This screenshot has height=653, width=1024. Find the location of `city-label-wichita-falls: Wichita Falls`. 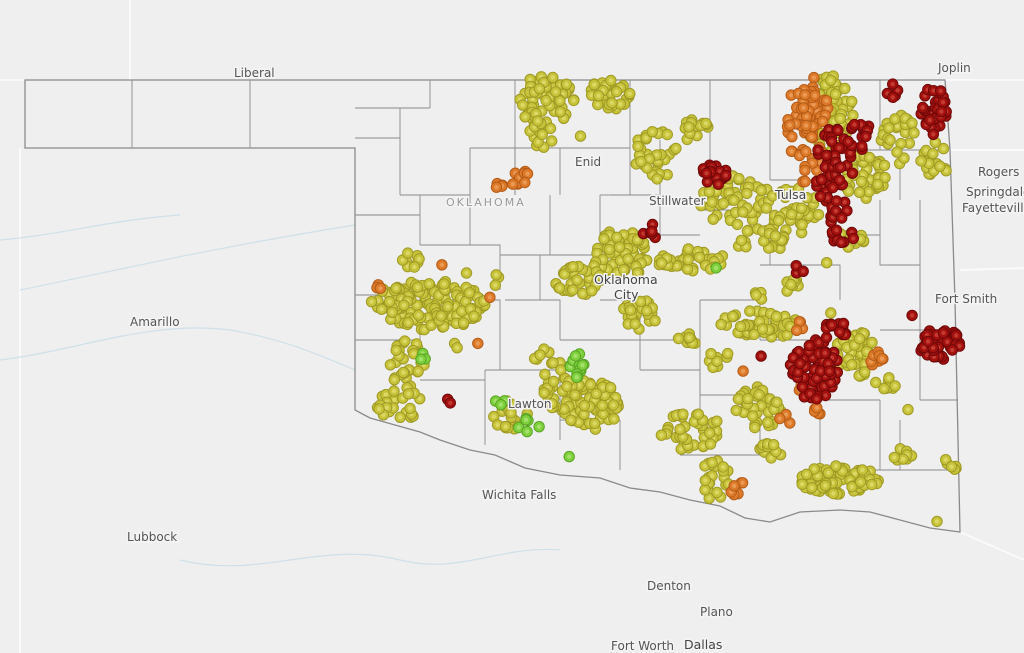

city-label-wichita-falls: Wichita Falls is located at coordinates (519, 495).